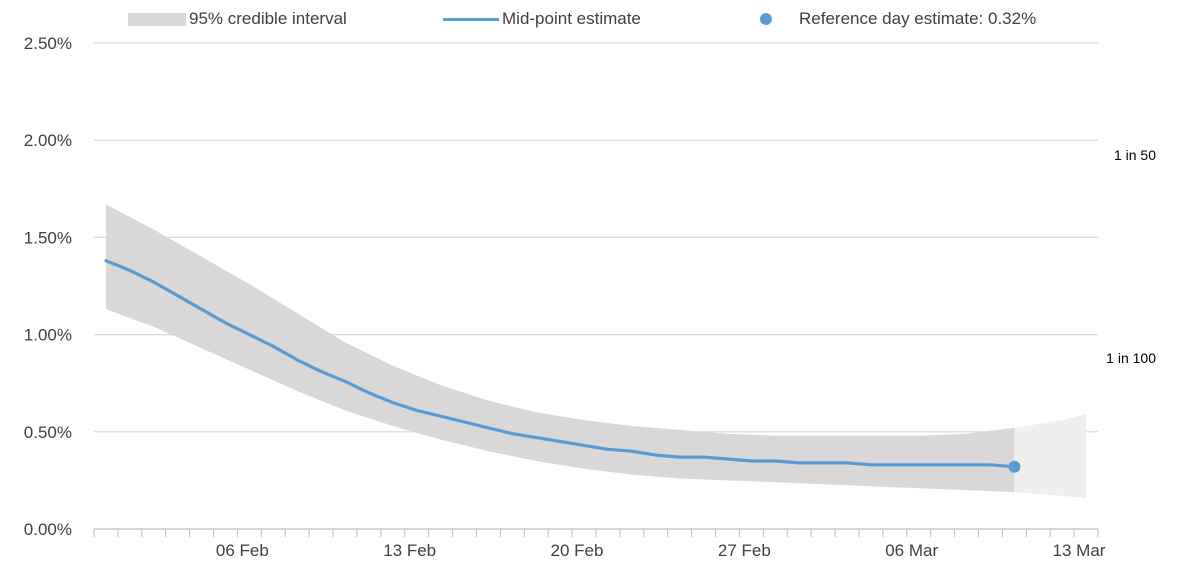  What do you see at coordinates (268, 18) in the screenshot?
I see `legend-label-credible-interval: 95% credible interval` at bounding box center [268, 18].